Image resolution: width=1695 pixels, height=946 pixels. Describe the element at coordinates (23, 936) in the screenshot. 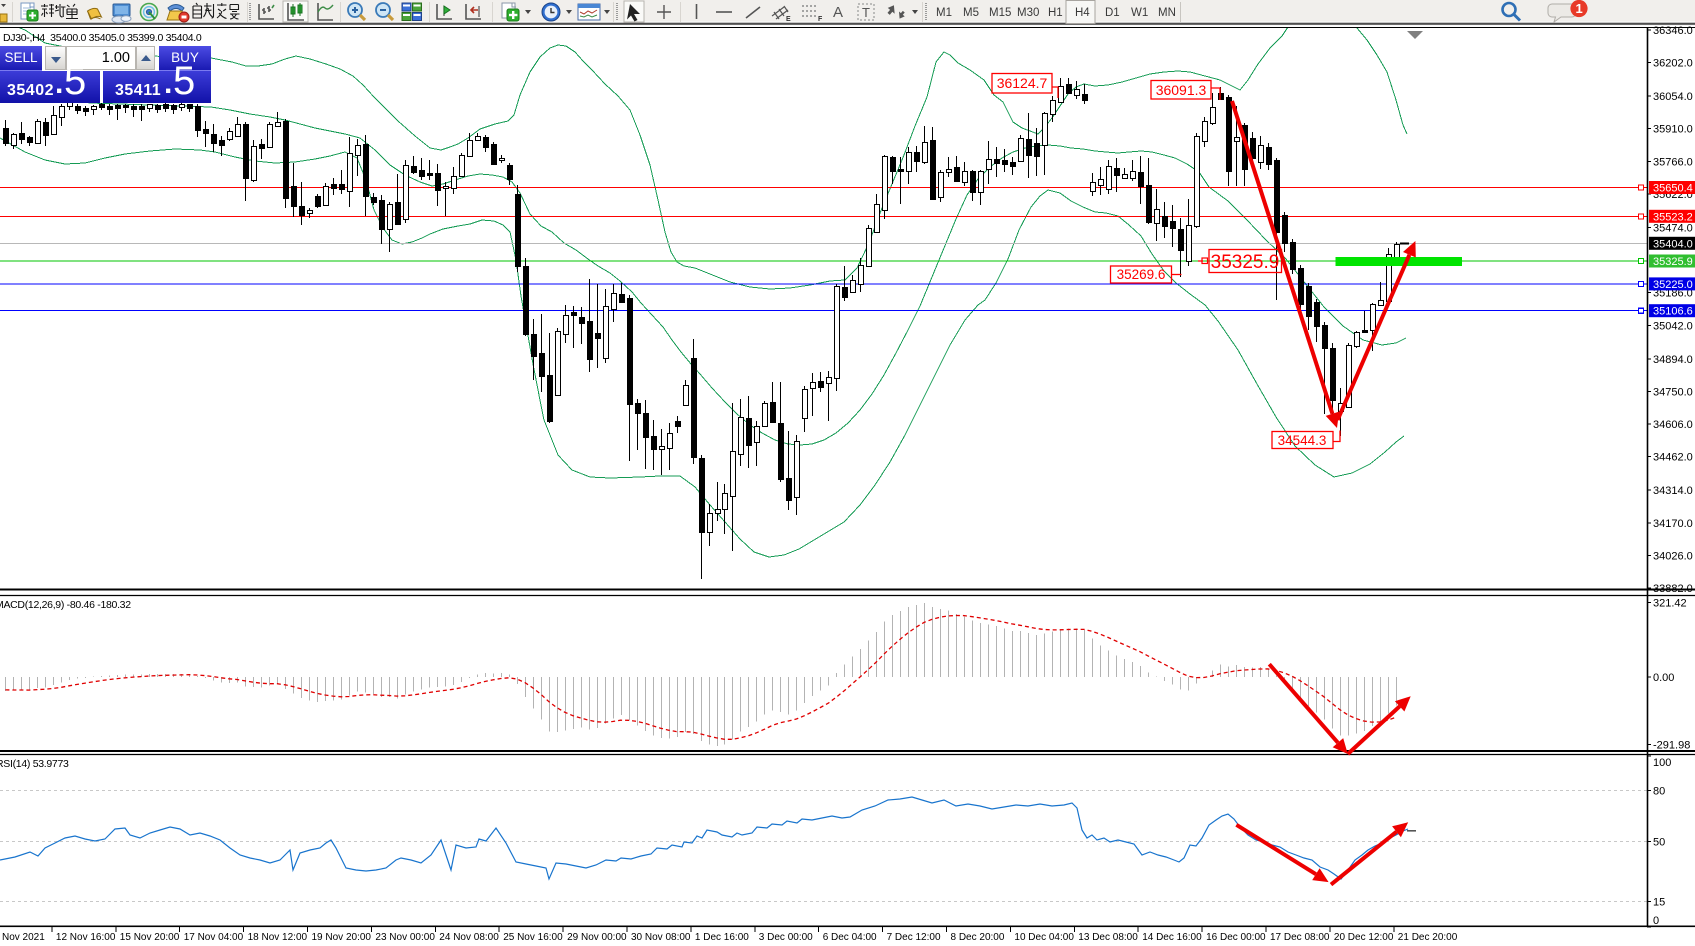

I see `svg-text: Nov 2021` at that location.